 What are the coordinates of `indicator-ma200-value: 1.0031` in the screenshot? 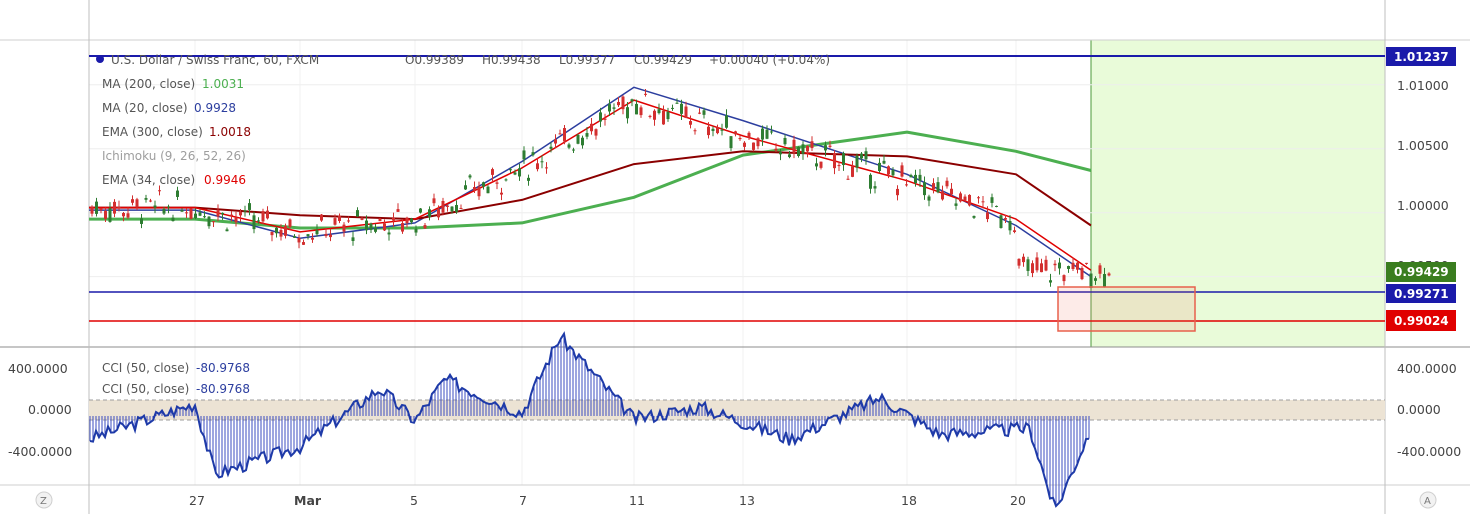 It's located at (223, 84).